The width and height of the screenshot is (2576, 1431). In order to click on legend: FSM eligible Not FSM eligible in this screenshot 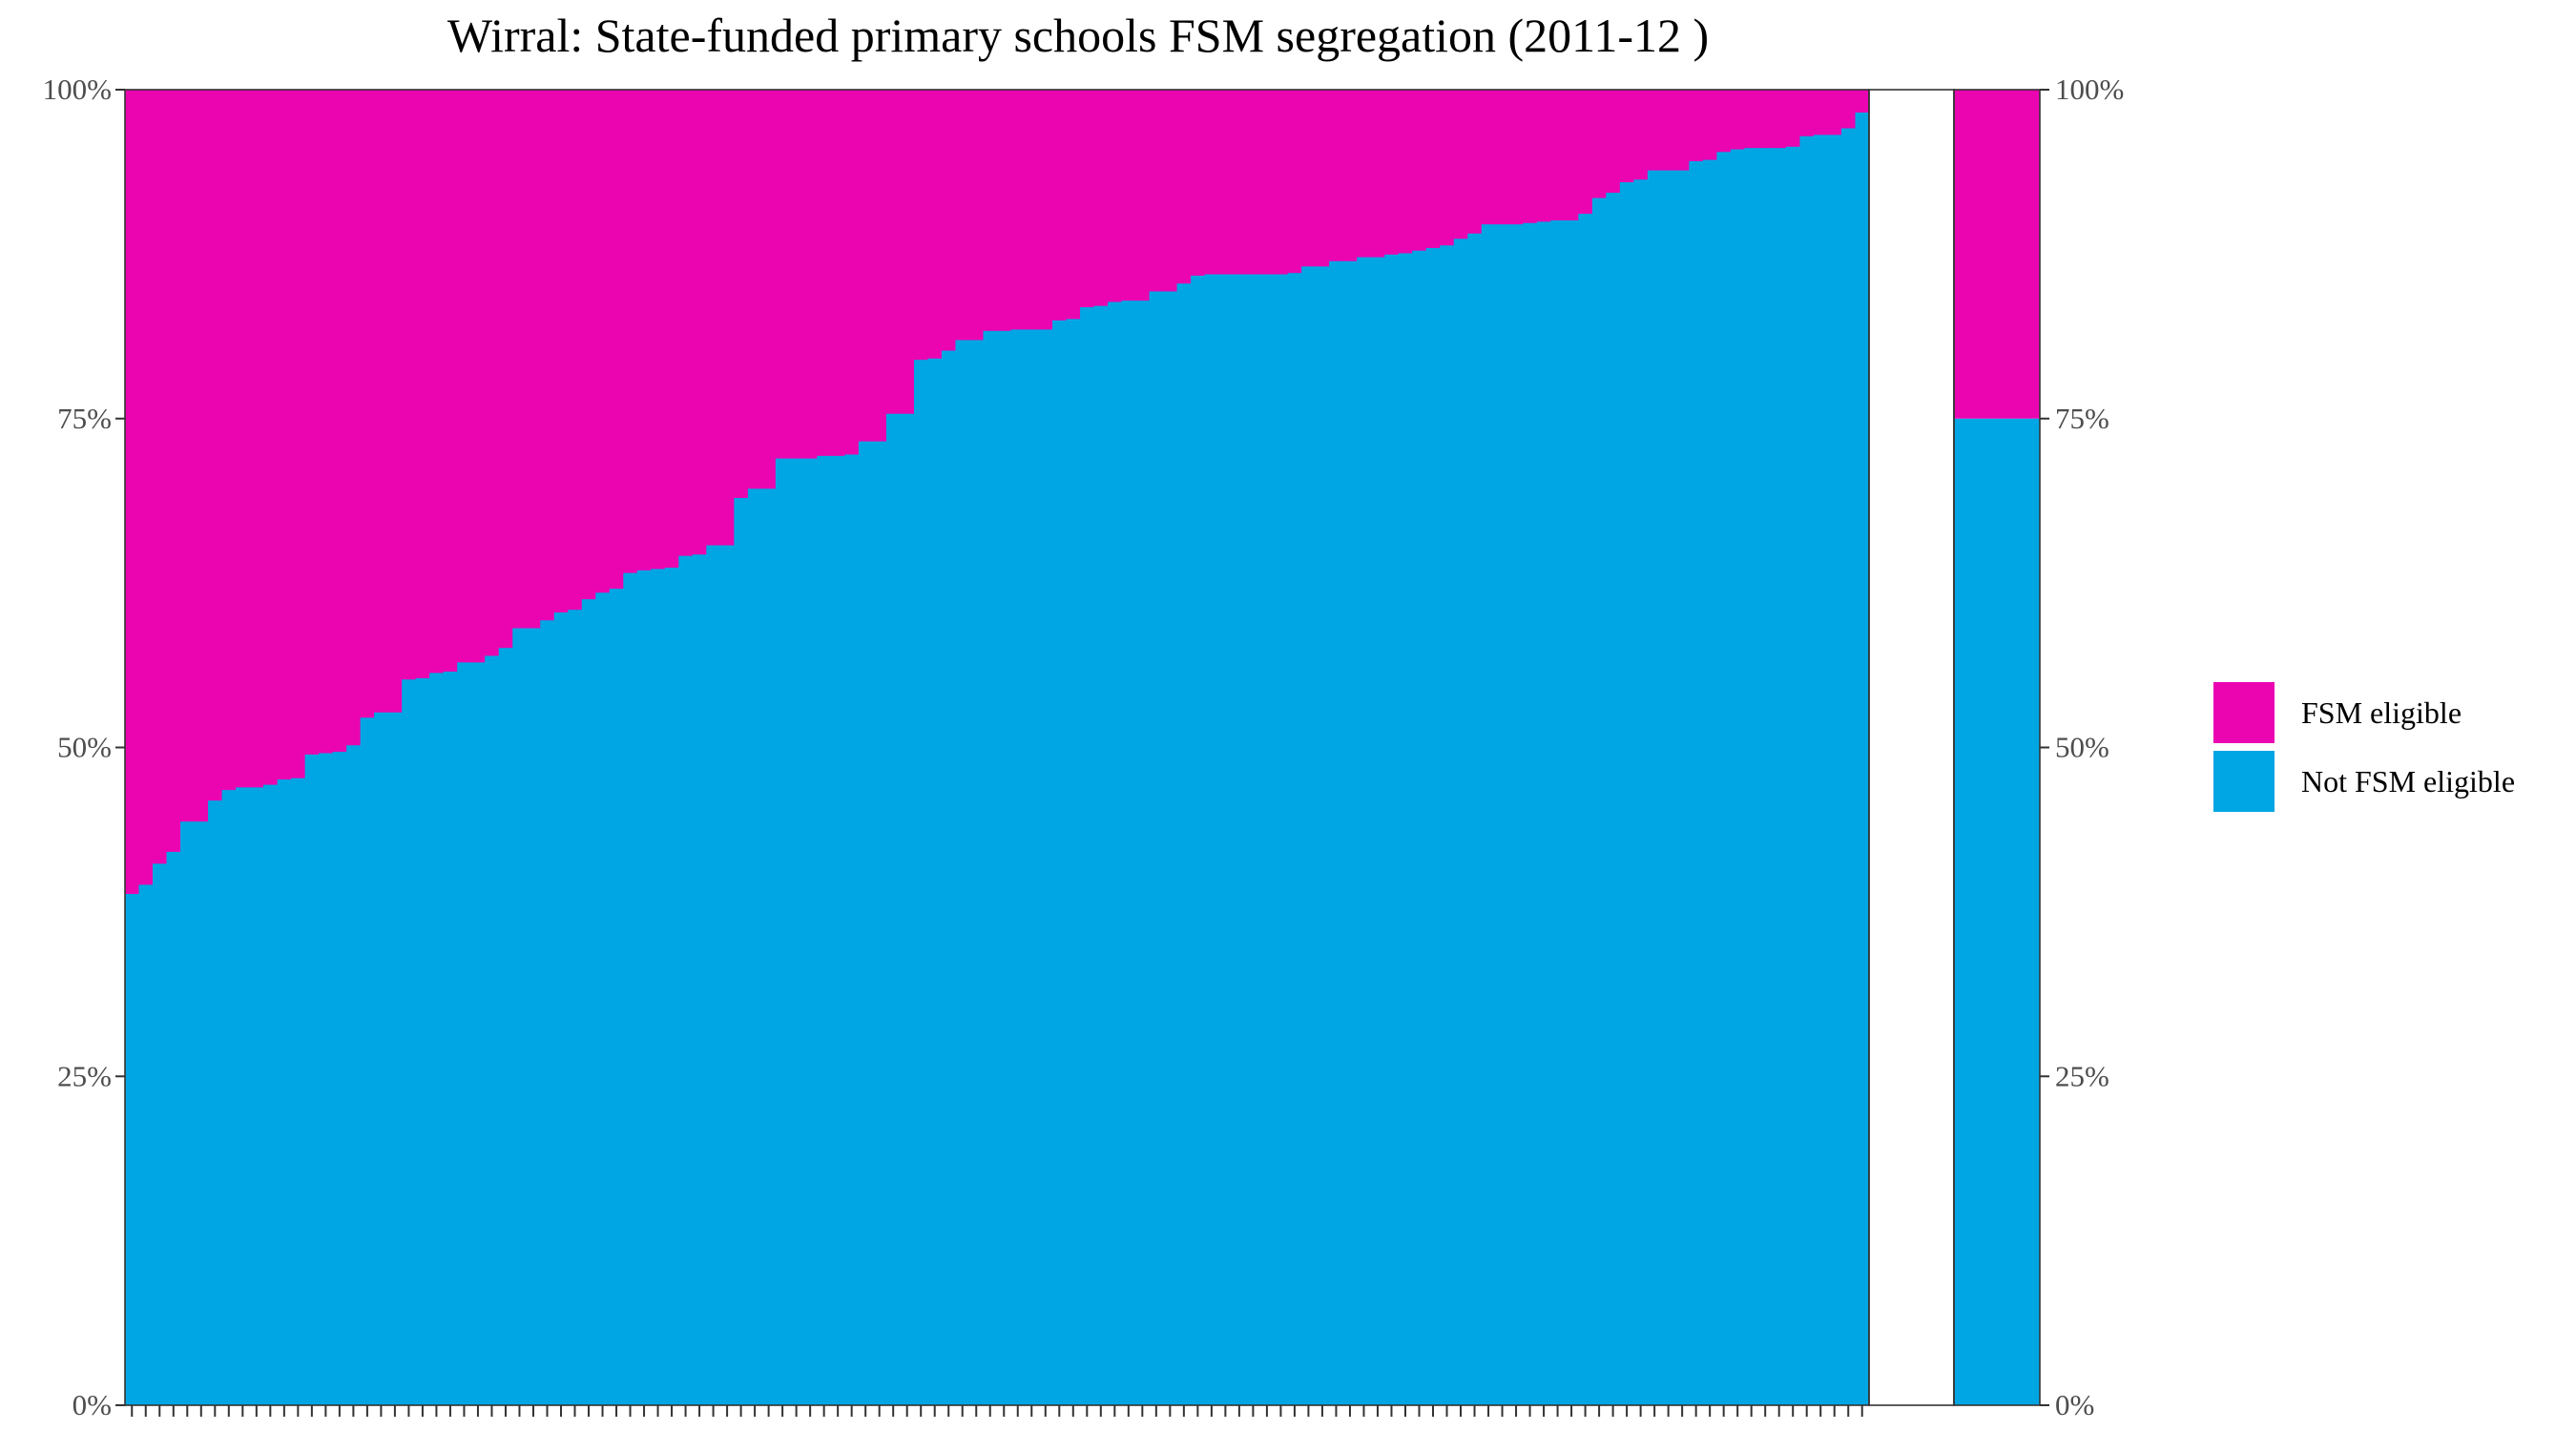, I will do `click(2364, 747)`.